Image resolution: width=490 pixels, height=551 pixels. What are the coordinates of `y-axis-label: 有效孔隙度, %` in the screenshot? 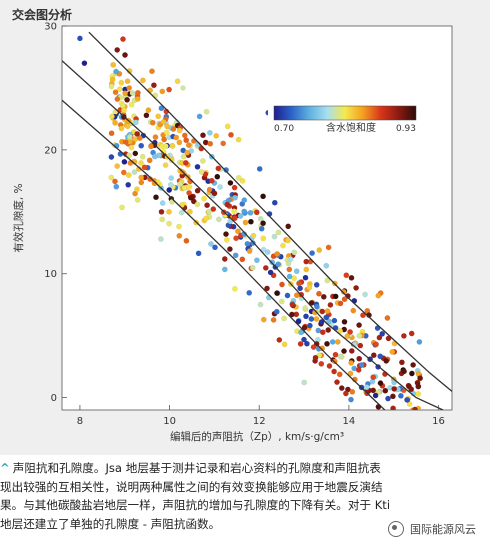 It's located at (18, 217).